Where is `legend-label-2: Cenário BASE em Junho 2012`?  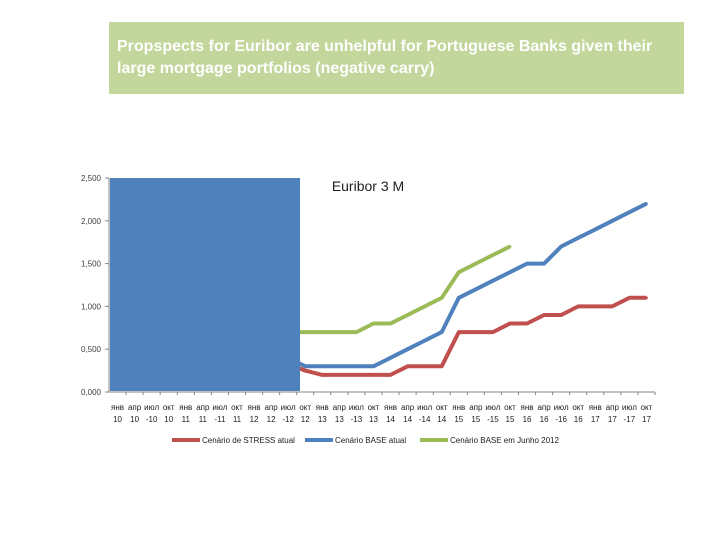 legend-label-2: Cenário BASE em Junho 2012 is located at coordinates (505, 440).